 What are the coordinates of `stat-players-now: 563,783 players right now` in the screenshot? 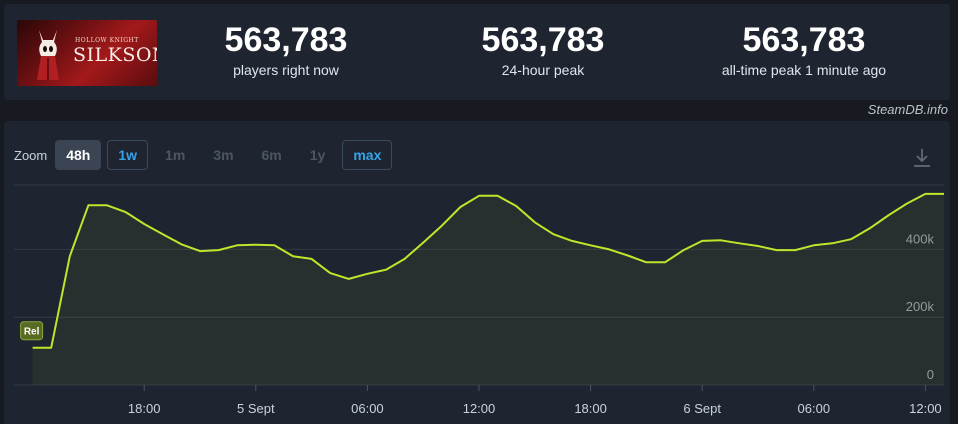 It's located at (286, 49).